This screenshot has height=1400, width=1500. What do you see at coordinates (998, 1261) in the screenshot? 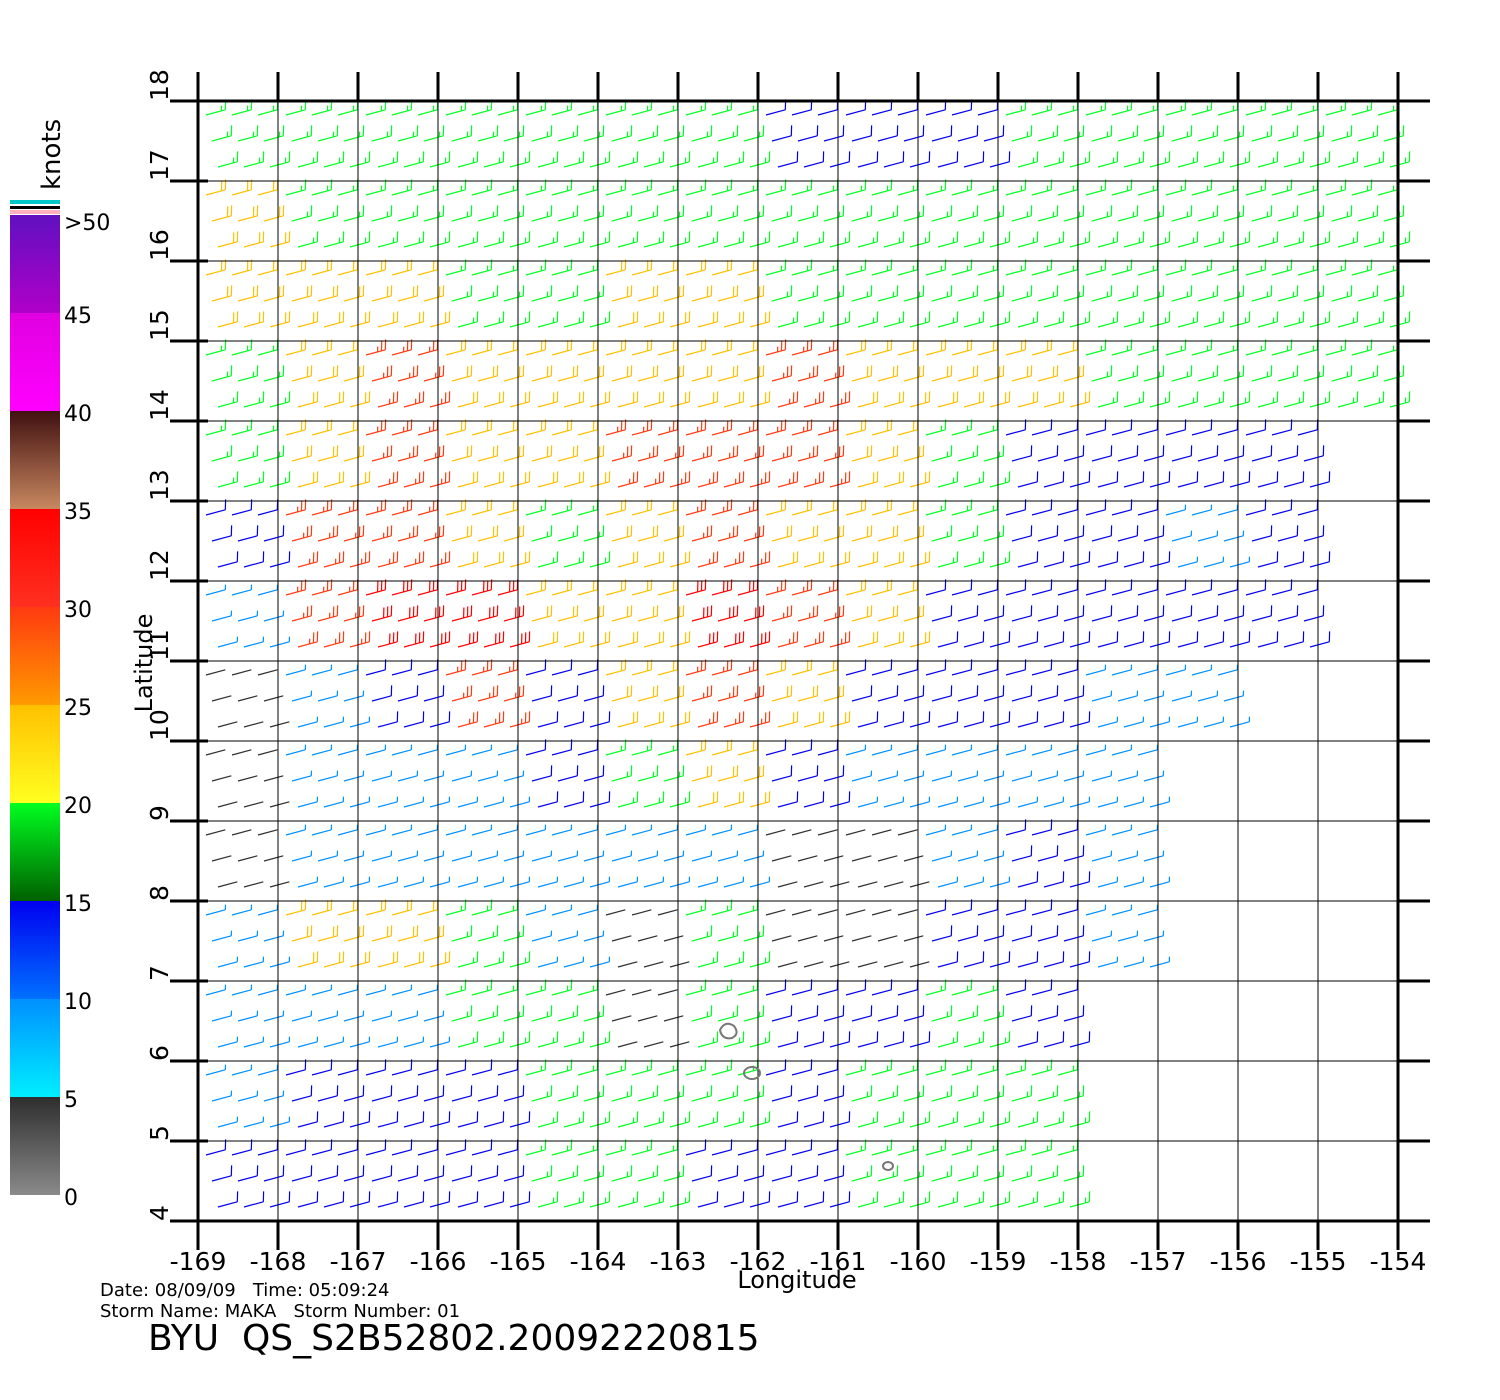
I see `x-tick-label: -159` at bounding box center [998, 1261].